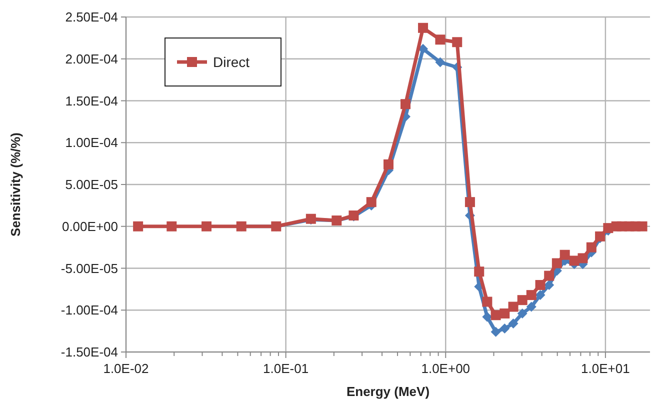 This screenshot has width=654, height=408. I want to click on y-tick-label: 1.00E-04, so click(91, 142).